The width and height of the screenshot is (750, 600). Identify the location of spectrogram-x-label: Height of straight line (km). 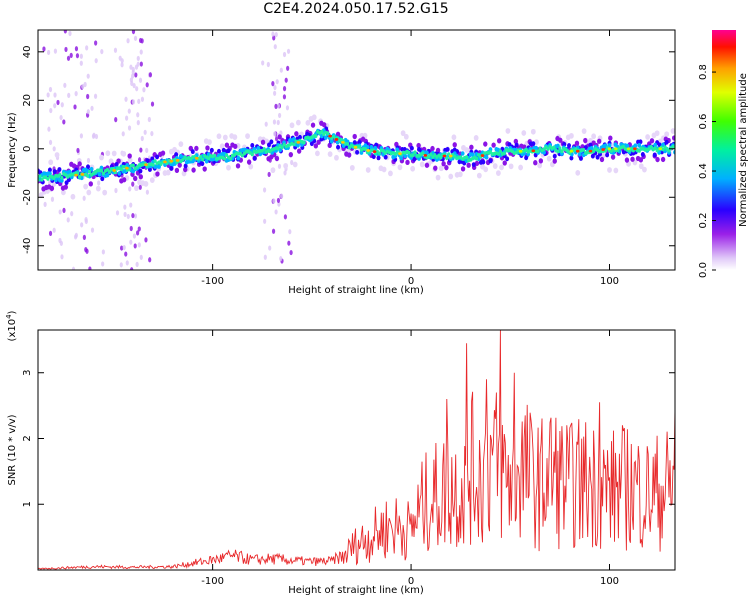
(356, 290).